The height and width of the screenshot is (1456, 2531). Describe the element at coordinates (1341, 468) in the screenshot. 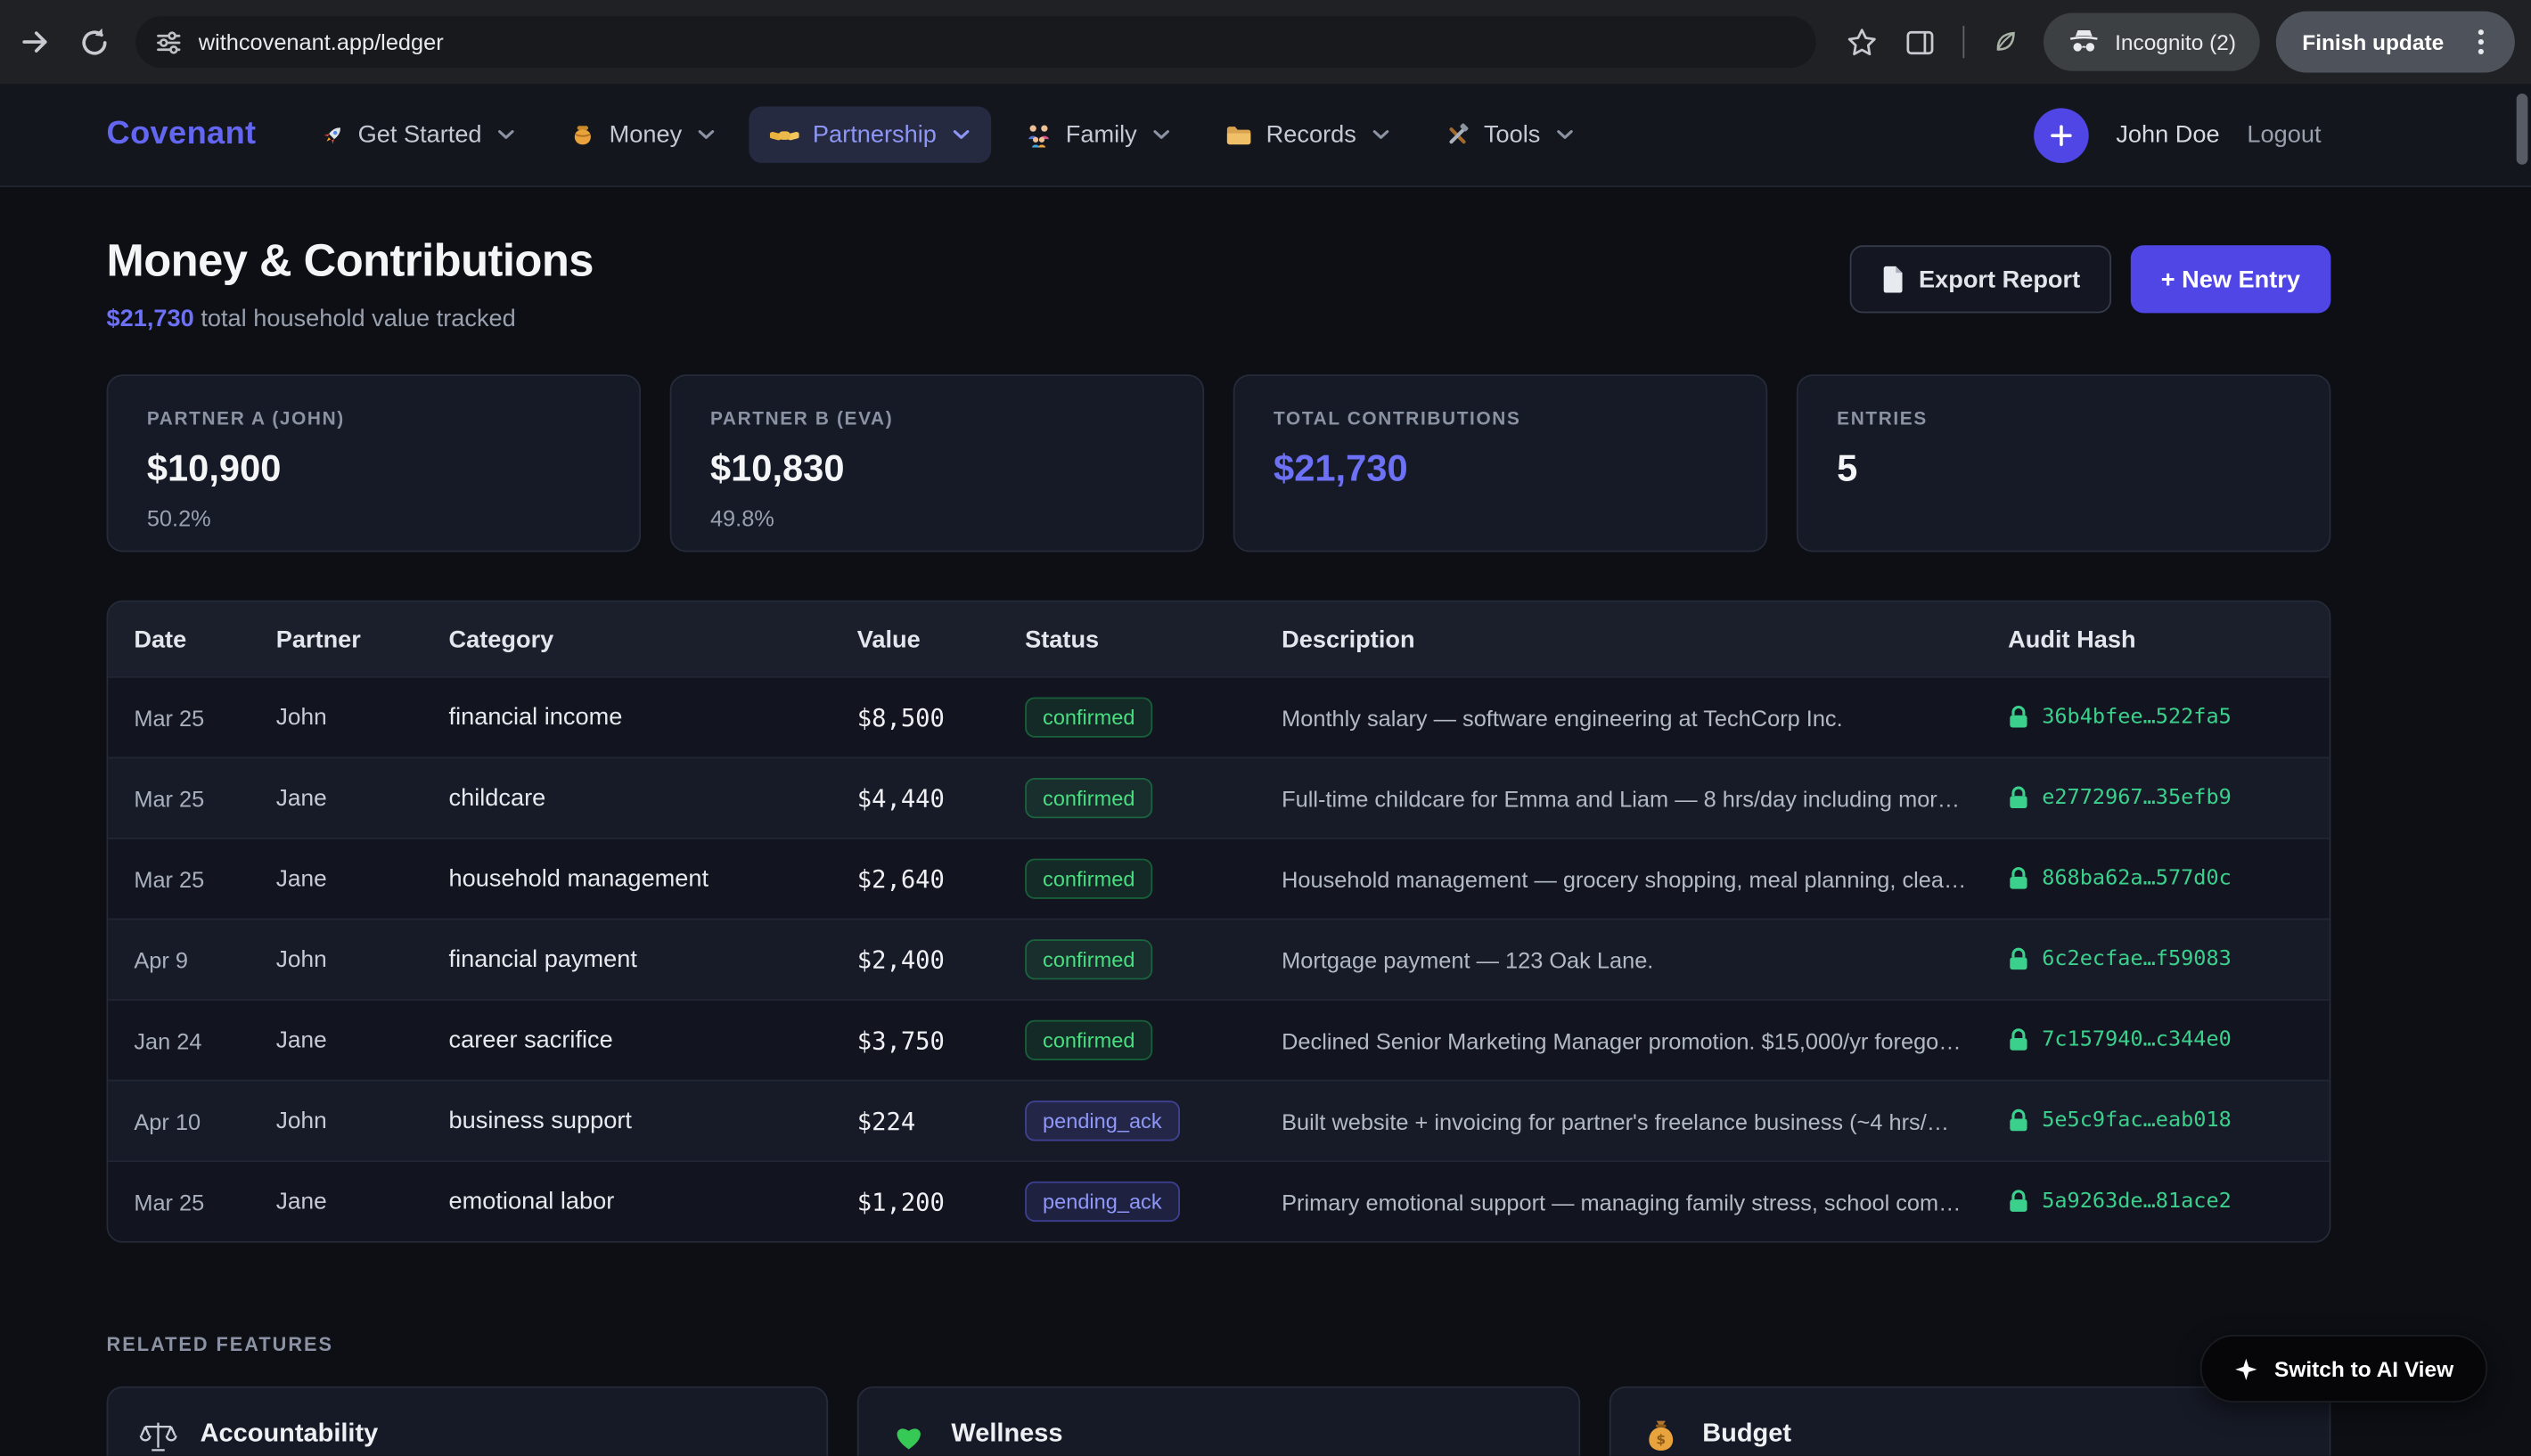

I see `stat-value: $21,730` at that location.